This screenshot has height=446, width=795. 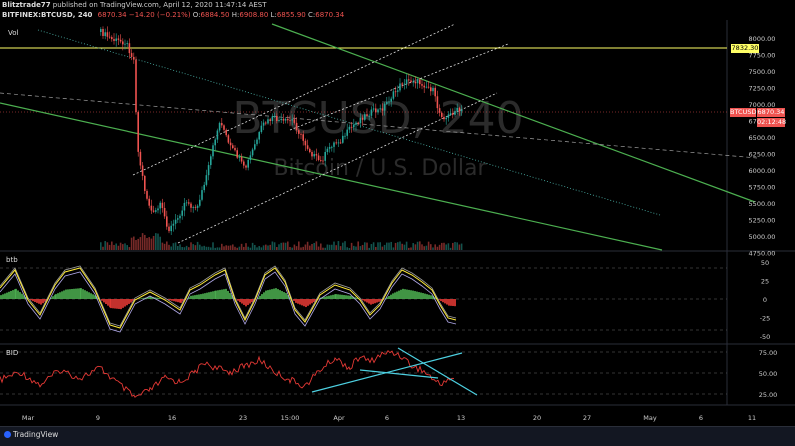 What do you see at coordinates (762, 138) in the screenshot?
I see `price-tick-label: 6500.00` at bounding box center [762, 138].